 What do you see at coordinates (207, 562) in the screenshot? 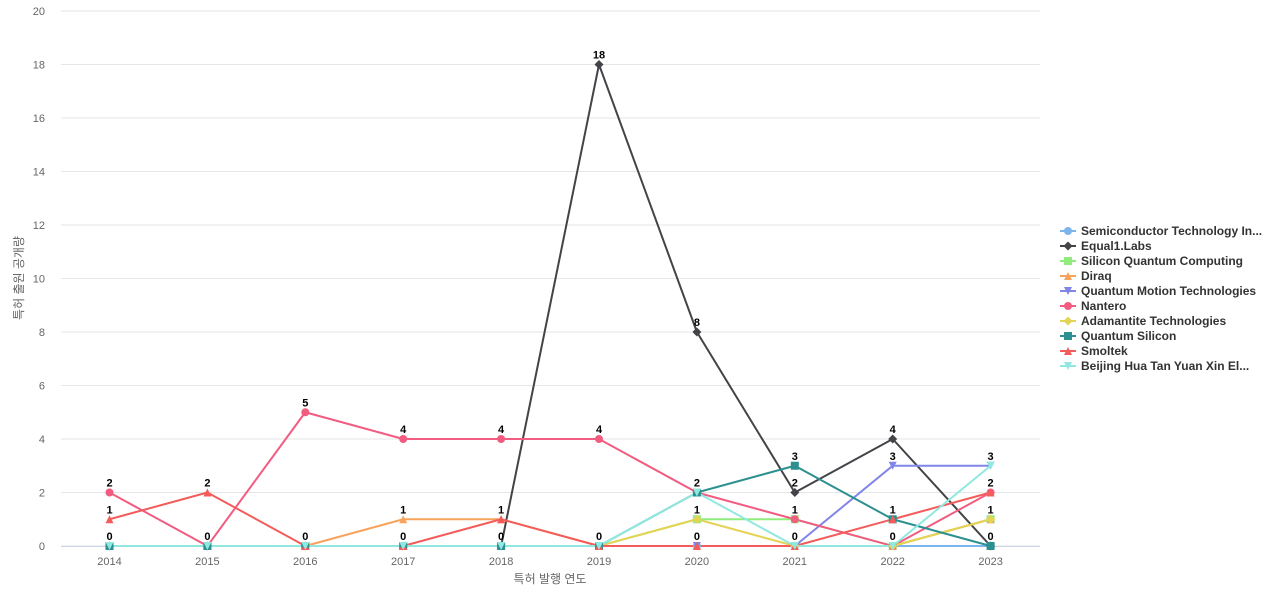
I see `x-tick-label: 2015` at bounding box center [207, 562].